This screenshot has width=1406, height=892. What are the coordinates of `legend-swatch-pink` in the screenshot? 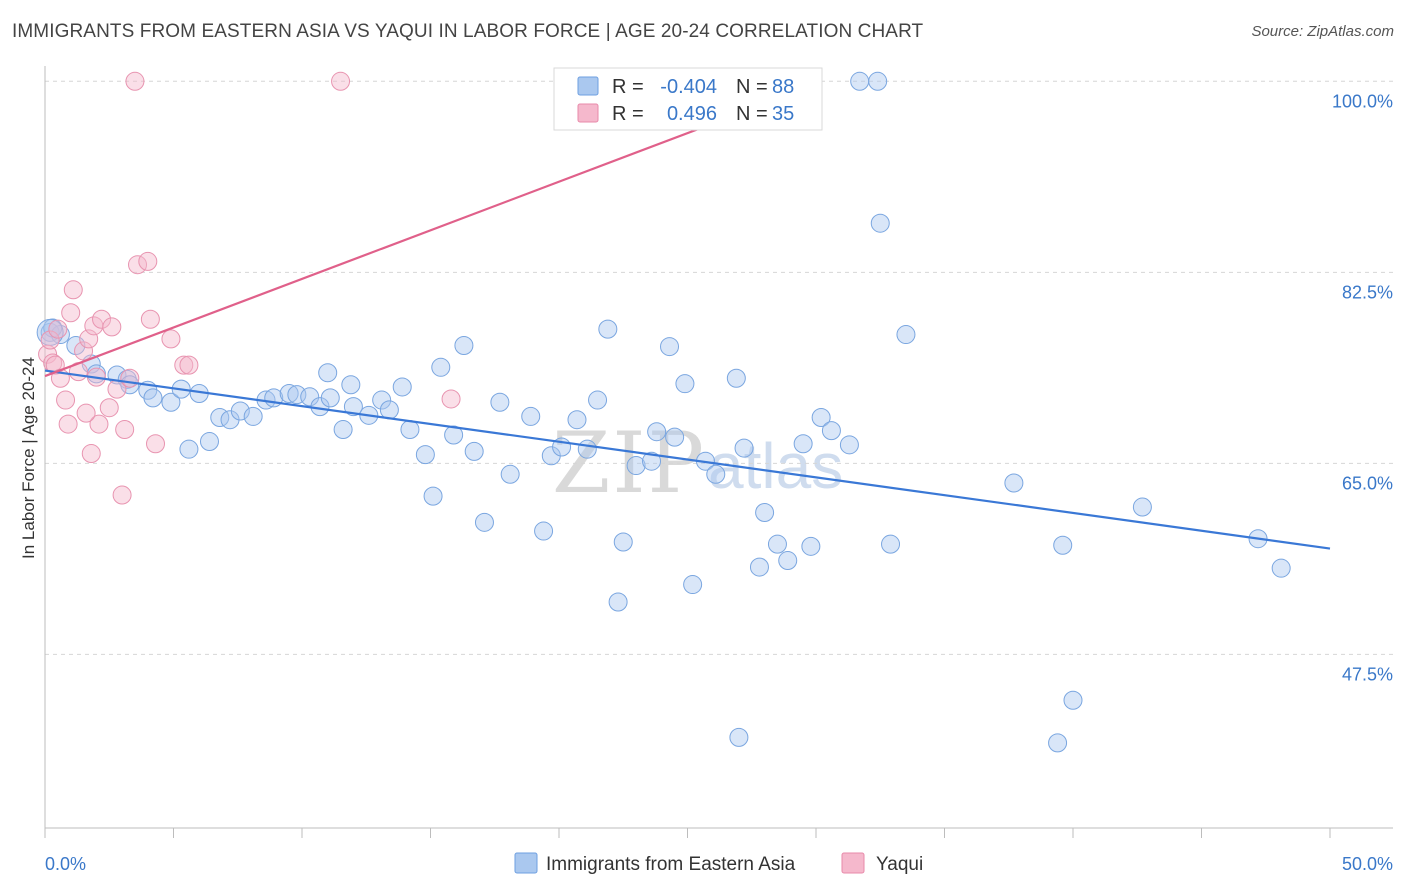 It's located at (588, 113).